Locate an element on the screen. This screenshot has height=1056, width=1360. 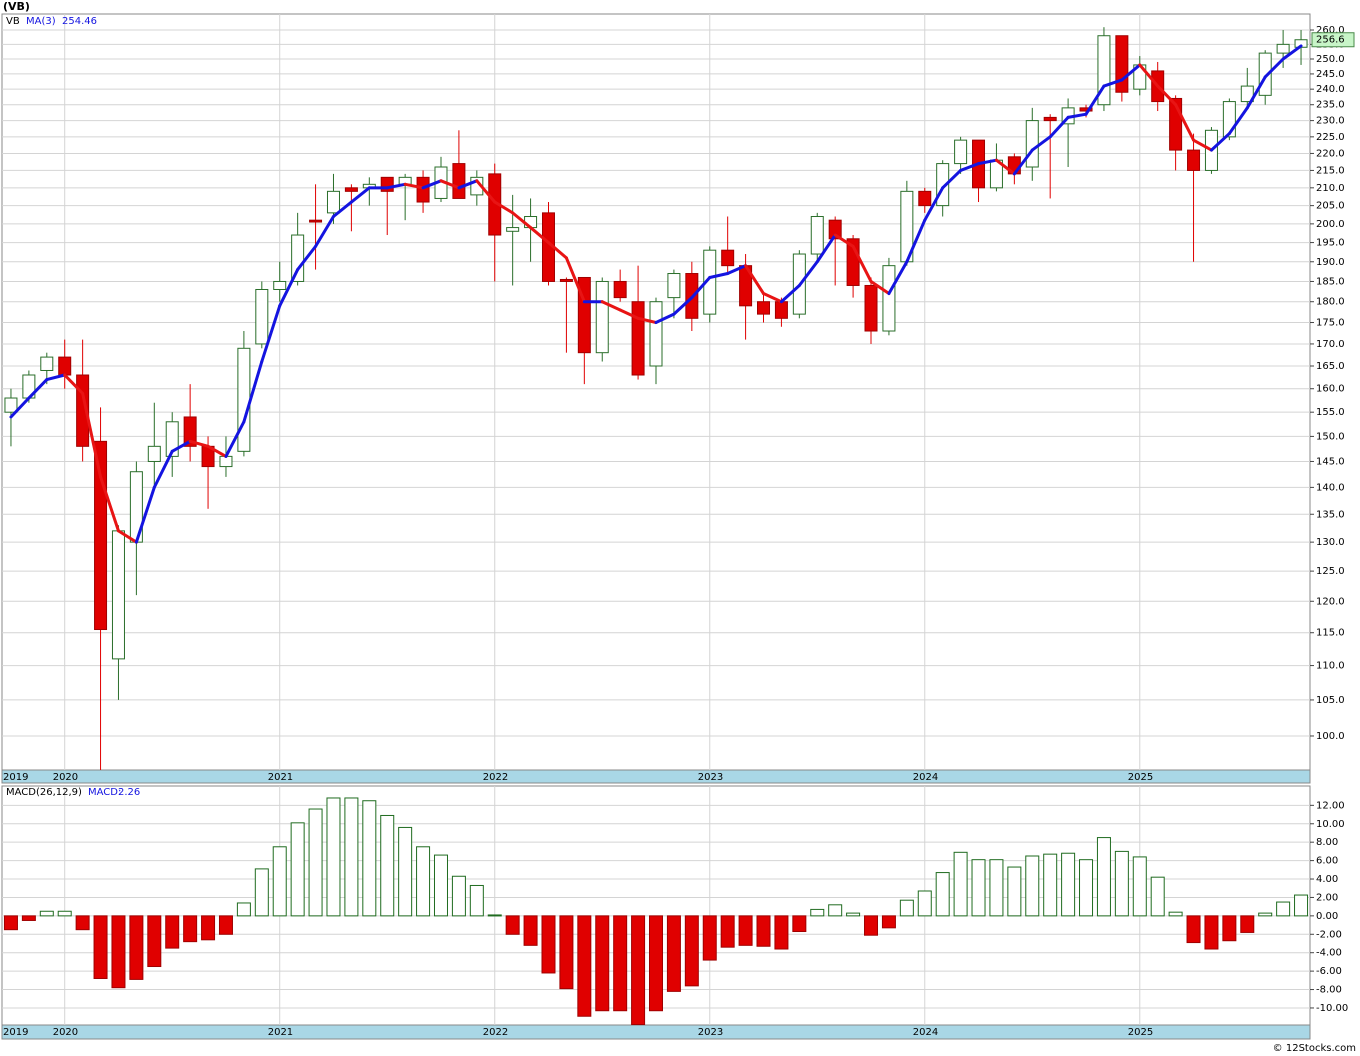
x-tick-label: 2022 is located at coordinates (495, 777).